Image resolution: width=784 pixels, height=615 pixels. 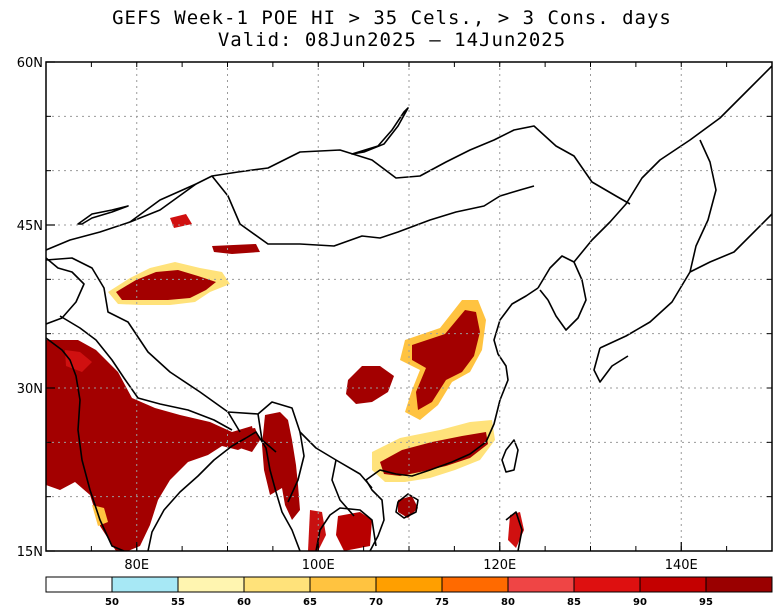 I want to click on shade-region-central-china, so click(x=446, y=360).